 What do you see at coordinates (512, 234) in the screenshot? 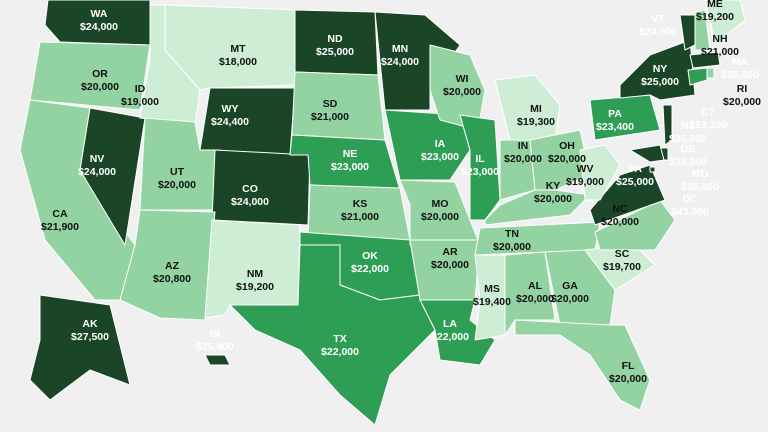
I see `state-label: TN` at bounding box center [512, 234].